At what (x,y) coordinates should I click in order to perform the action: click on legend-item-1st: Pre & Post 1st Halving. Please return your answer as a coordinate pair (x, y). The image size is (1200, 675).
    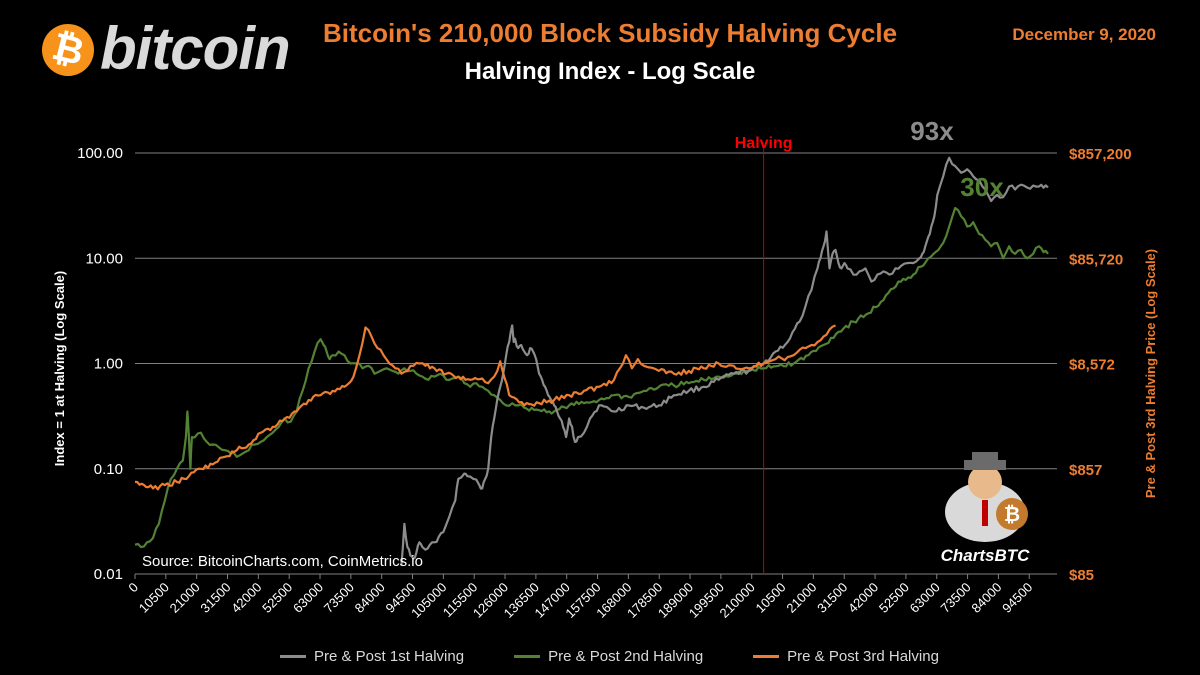
    Looking at the image, I should click on (372, 656).